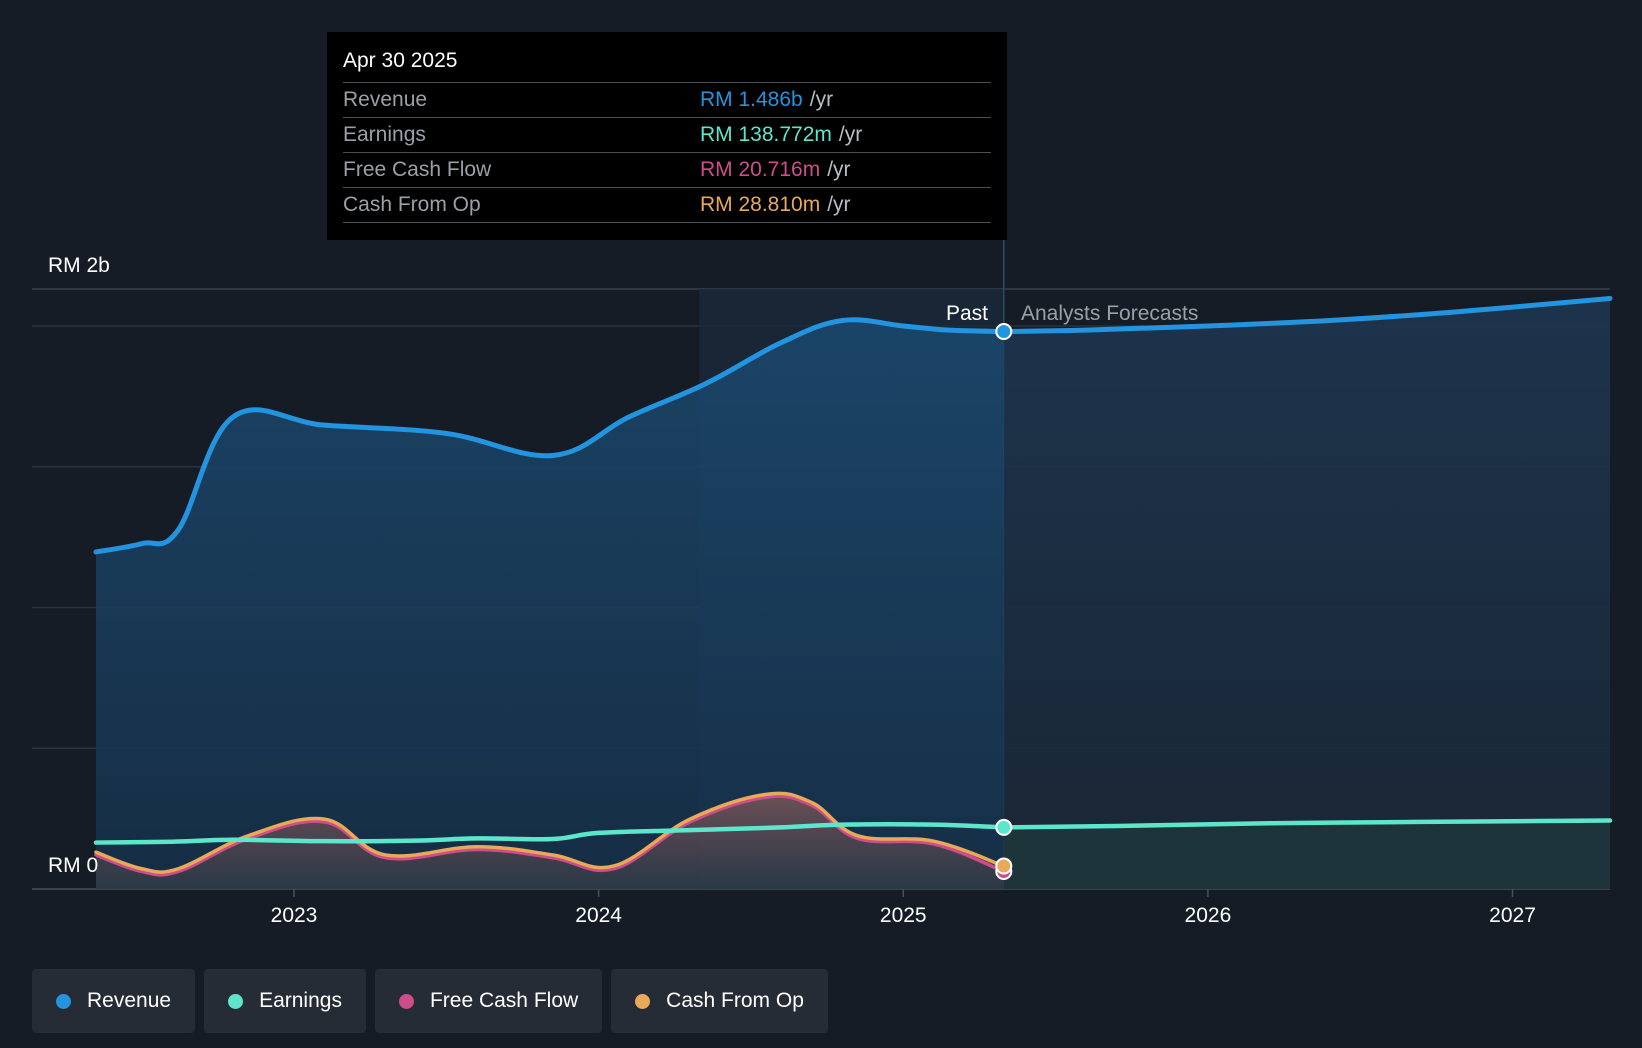 The image size is (1642, 1048). What do you see at coordinates (760, 204) in the screenshot?
I see `tooltip-value: RM 28.810m` at bounding box center [760, 204].